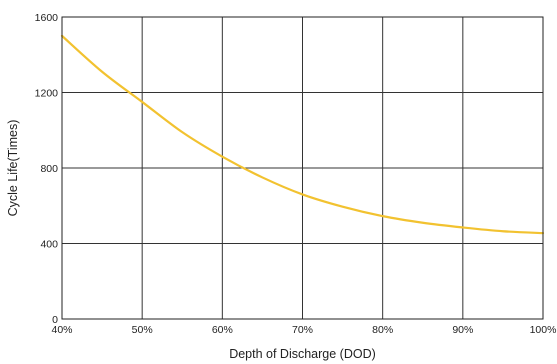 The image size is (557, 364). I want to click on x-tick-label: 90%, so click(462, 330).